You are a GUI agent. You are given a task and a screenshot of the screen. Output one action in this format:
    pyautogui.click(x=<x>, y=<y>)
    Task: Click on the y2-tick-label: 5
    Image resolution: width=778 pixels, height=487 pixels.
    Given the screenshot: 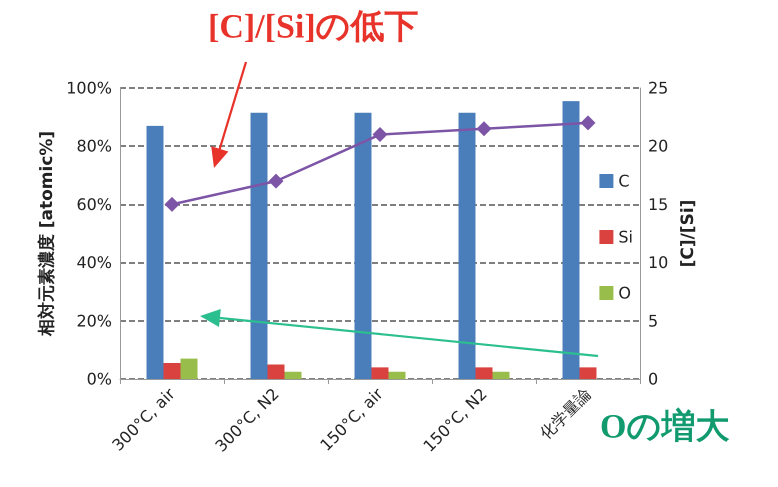 What is the action you would take?
    pyautogui.click(x=653, y=320)
    